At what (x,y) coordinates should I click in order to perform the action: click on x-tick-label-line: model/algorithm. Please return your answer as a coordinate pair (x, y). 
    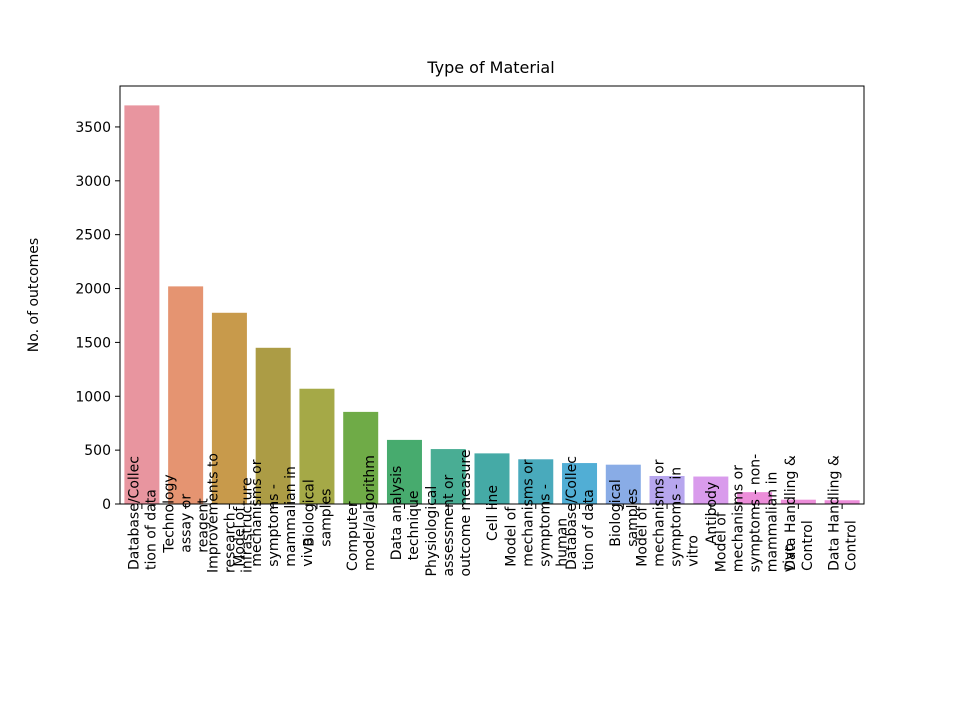
    Looking at the image, I should click on (370, 513).